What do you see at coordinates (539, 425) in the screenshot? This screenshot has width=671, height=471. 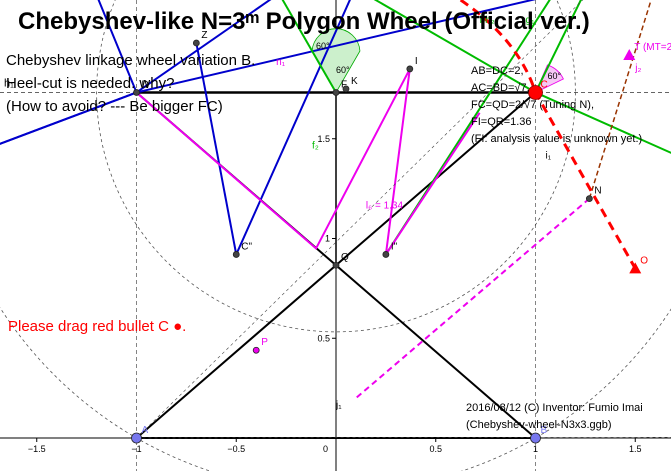 I see `credit-line-2: (Chebyshev-wheel-N3x3.ggb)` at bounding box center [539, 425].